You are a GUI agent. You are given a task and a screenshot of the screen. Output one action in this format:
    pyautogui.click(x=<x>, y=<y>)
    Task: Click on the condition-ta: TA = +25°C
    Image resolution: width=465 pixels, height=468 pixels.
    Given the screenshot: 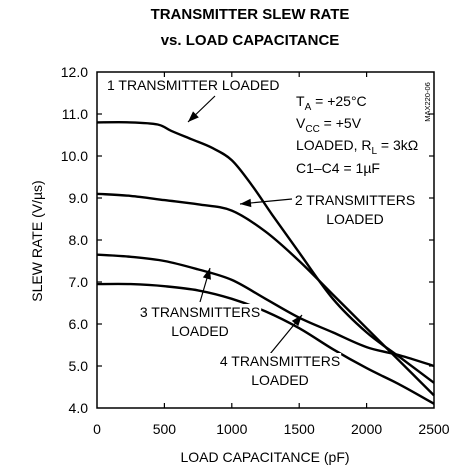 What is the action you would take?
    pyautogui.click(x=331, y=103)
    